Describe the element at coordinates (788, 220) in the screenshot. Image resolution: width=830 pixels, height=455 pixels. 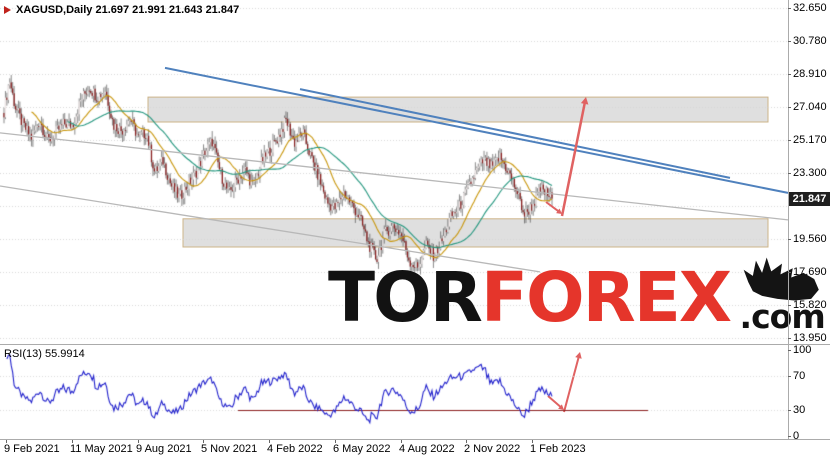
I see `price-axis-separator` at that location.